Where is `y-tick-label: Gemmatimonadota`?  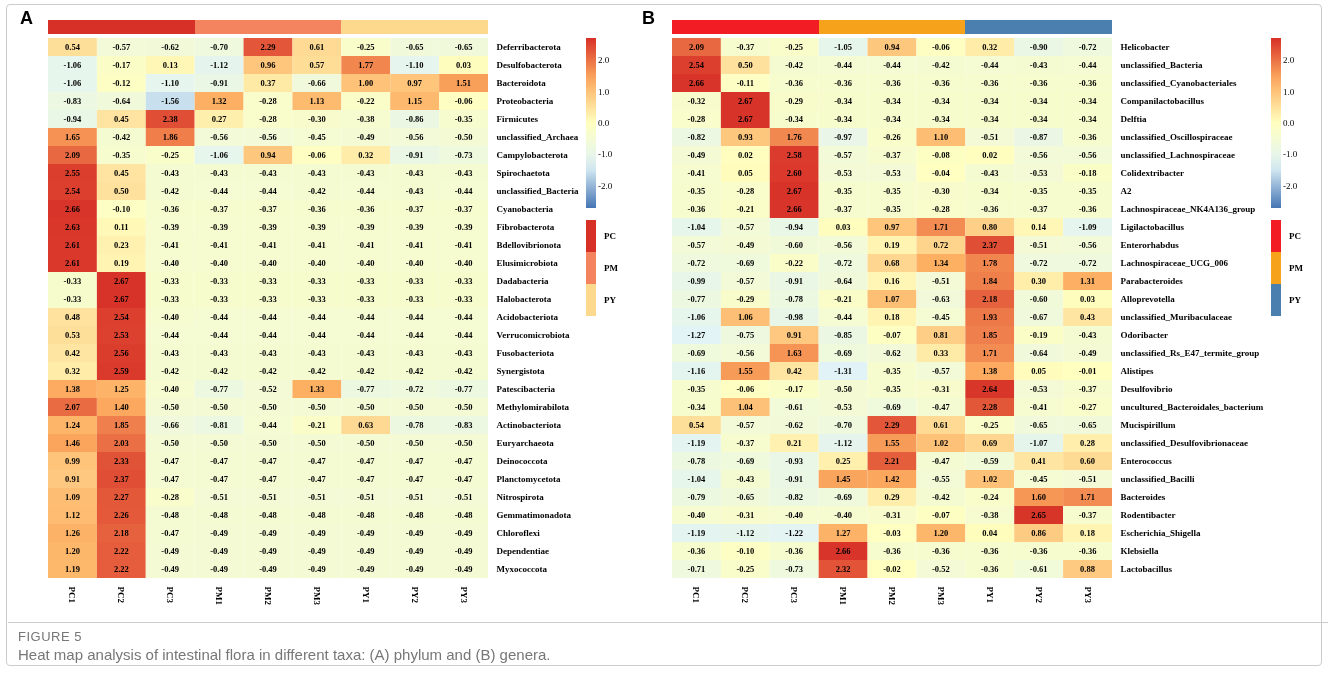
y-tick-label: Gemmatimonadota is located at coordinates (534, 515).